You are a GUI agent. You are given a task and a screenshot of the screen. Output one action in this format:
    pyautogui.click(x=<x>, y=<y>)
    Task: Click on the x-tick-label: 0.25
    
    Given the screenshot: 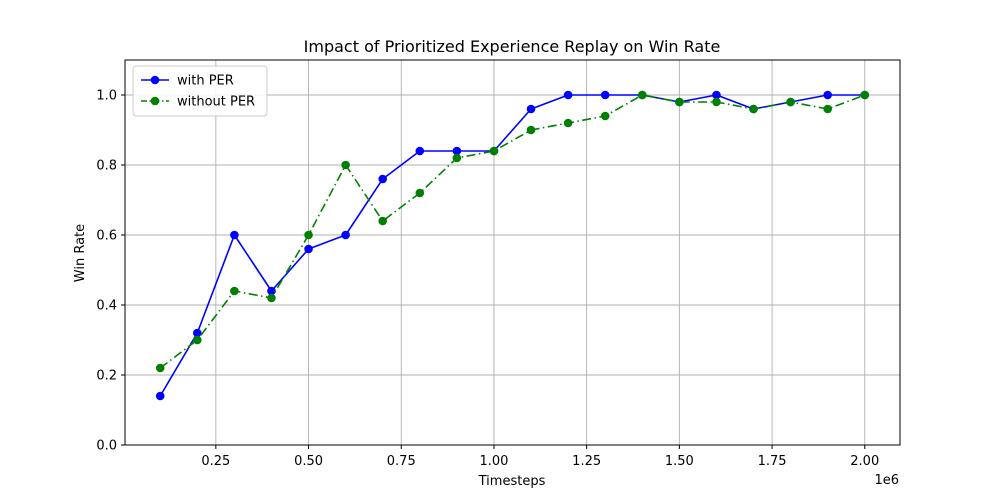 What is the action you would take?
    pyautogui.click(x=215, y=461)
    